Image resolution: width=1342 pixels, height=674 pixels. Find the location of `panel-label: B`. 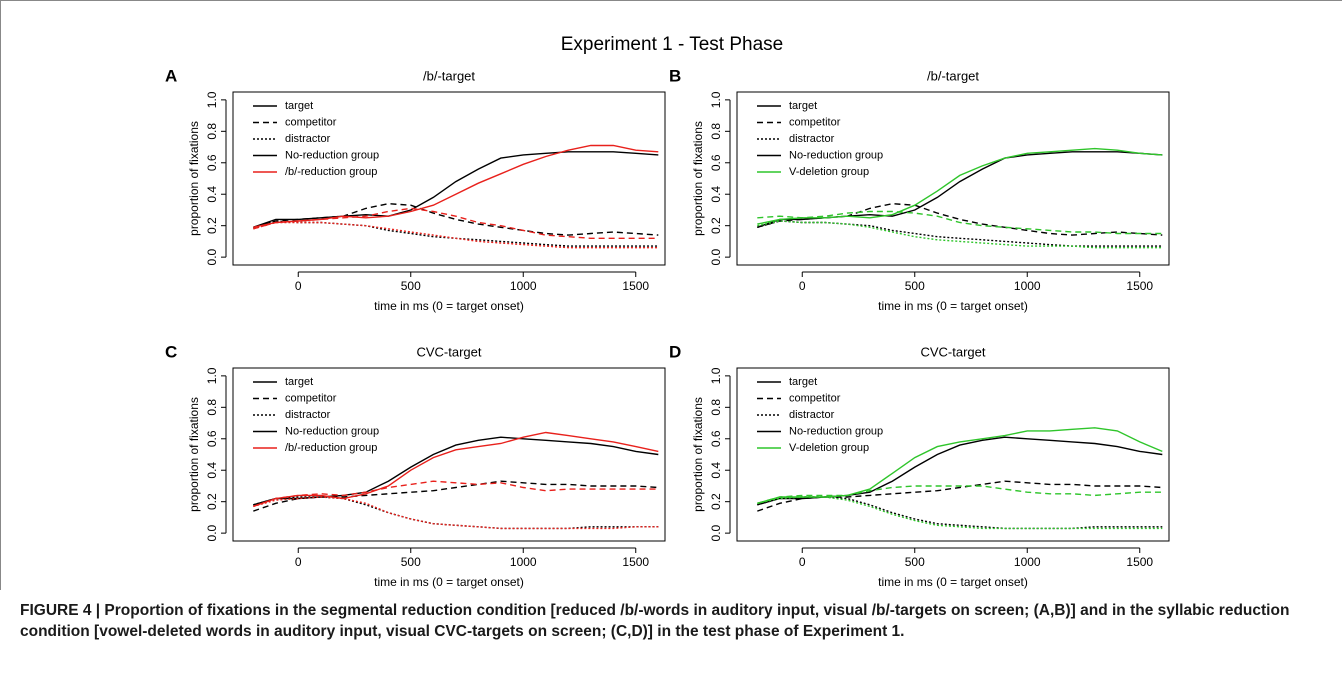

panel-label: B is located at coordinates (675, 75).